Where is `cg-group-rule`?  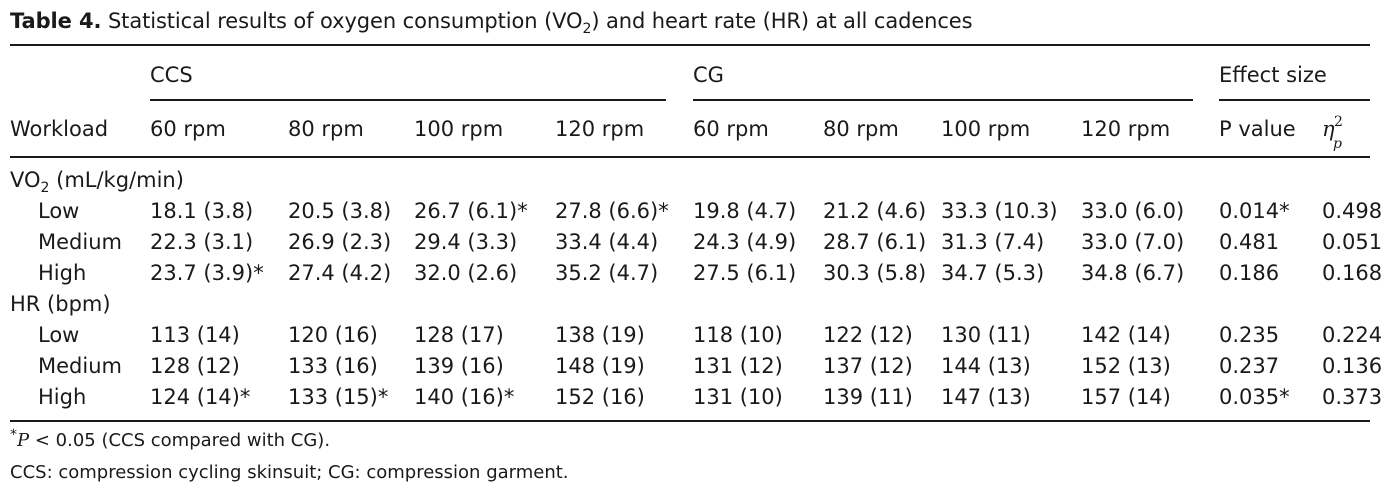 cg-group-rule is located at coordinates (943, 100).